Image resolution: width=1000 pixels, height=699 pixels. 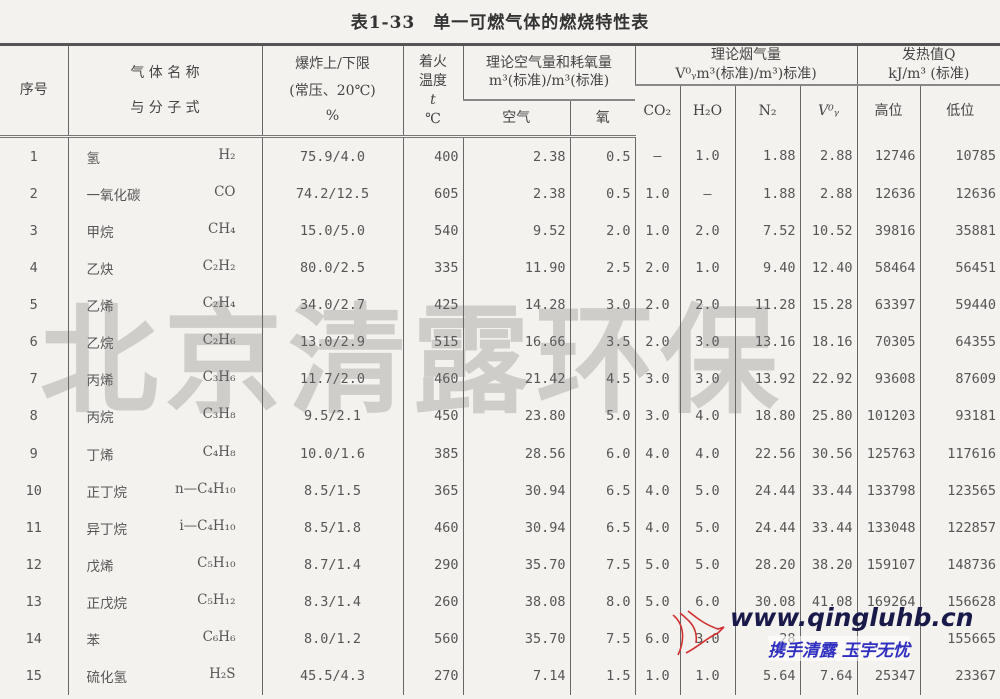 What do you see at coordinates (164, 268) in the screenshot?
I see `cell-gas: C₂H₂ 乙炔` at bounding box center [164, 268].